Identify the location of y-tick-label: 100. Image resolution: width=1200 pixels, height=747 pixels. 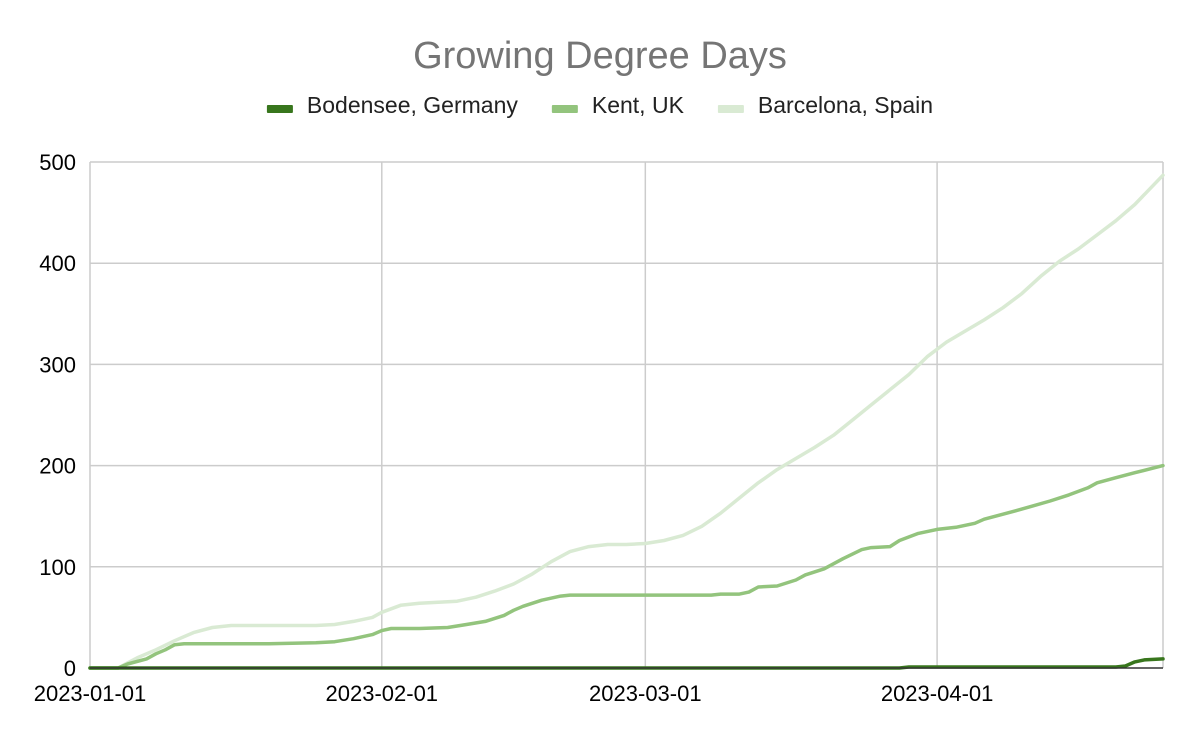
(57, 567).